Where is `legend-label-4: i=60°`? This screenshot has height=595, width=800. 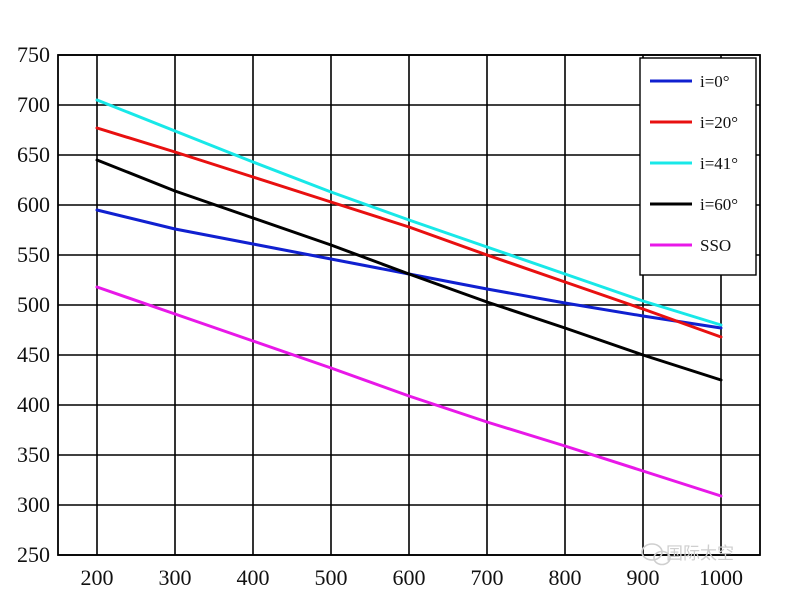
legend-label-4: i=60° is located at coordinates (719, 204).